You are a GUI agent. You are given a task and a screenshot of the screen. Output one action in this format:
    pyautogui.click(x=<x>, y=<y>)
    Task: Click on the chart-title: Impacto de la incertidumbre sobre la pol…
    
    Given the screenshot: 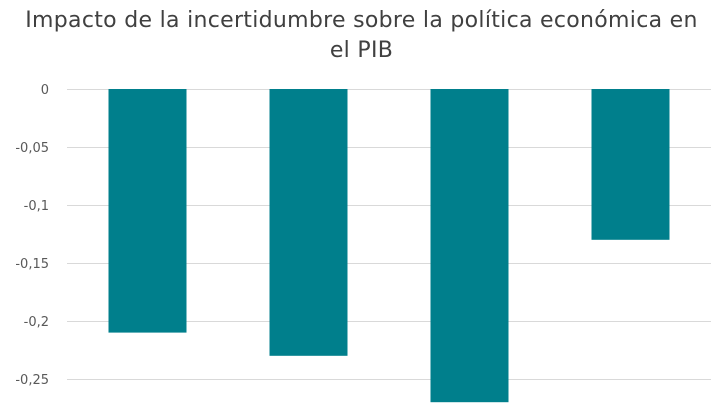 What is the action you would take?
    pyautogui.click(x=361, y=36)
    